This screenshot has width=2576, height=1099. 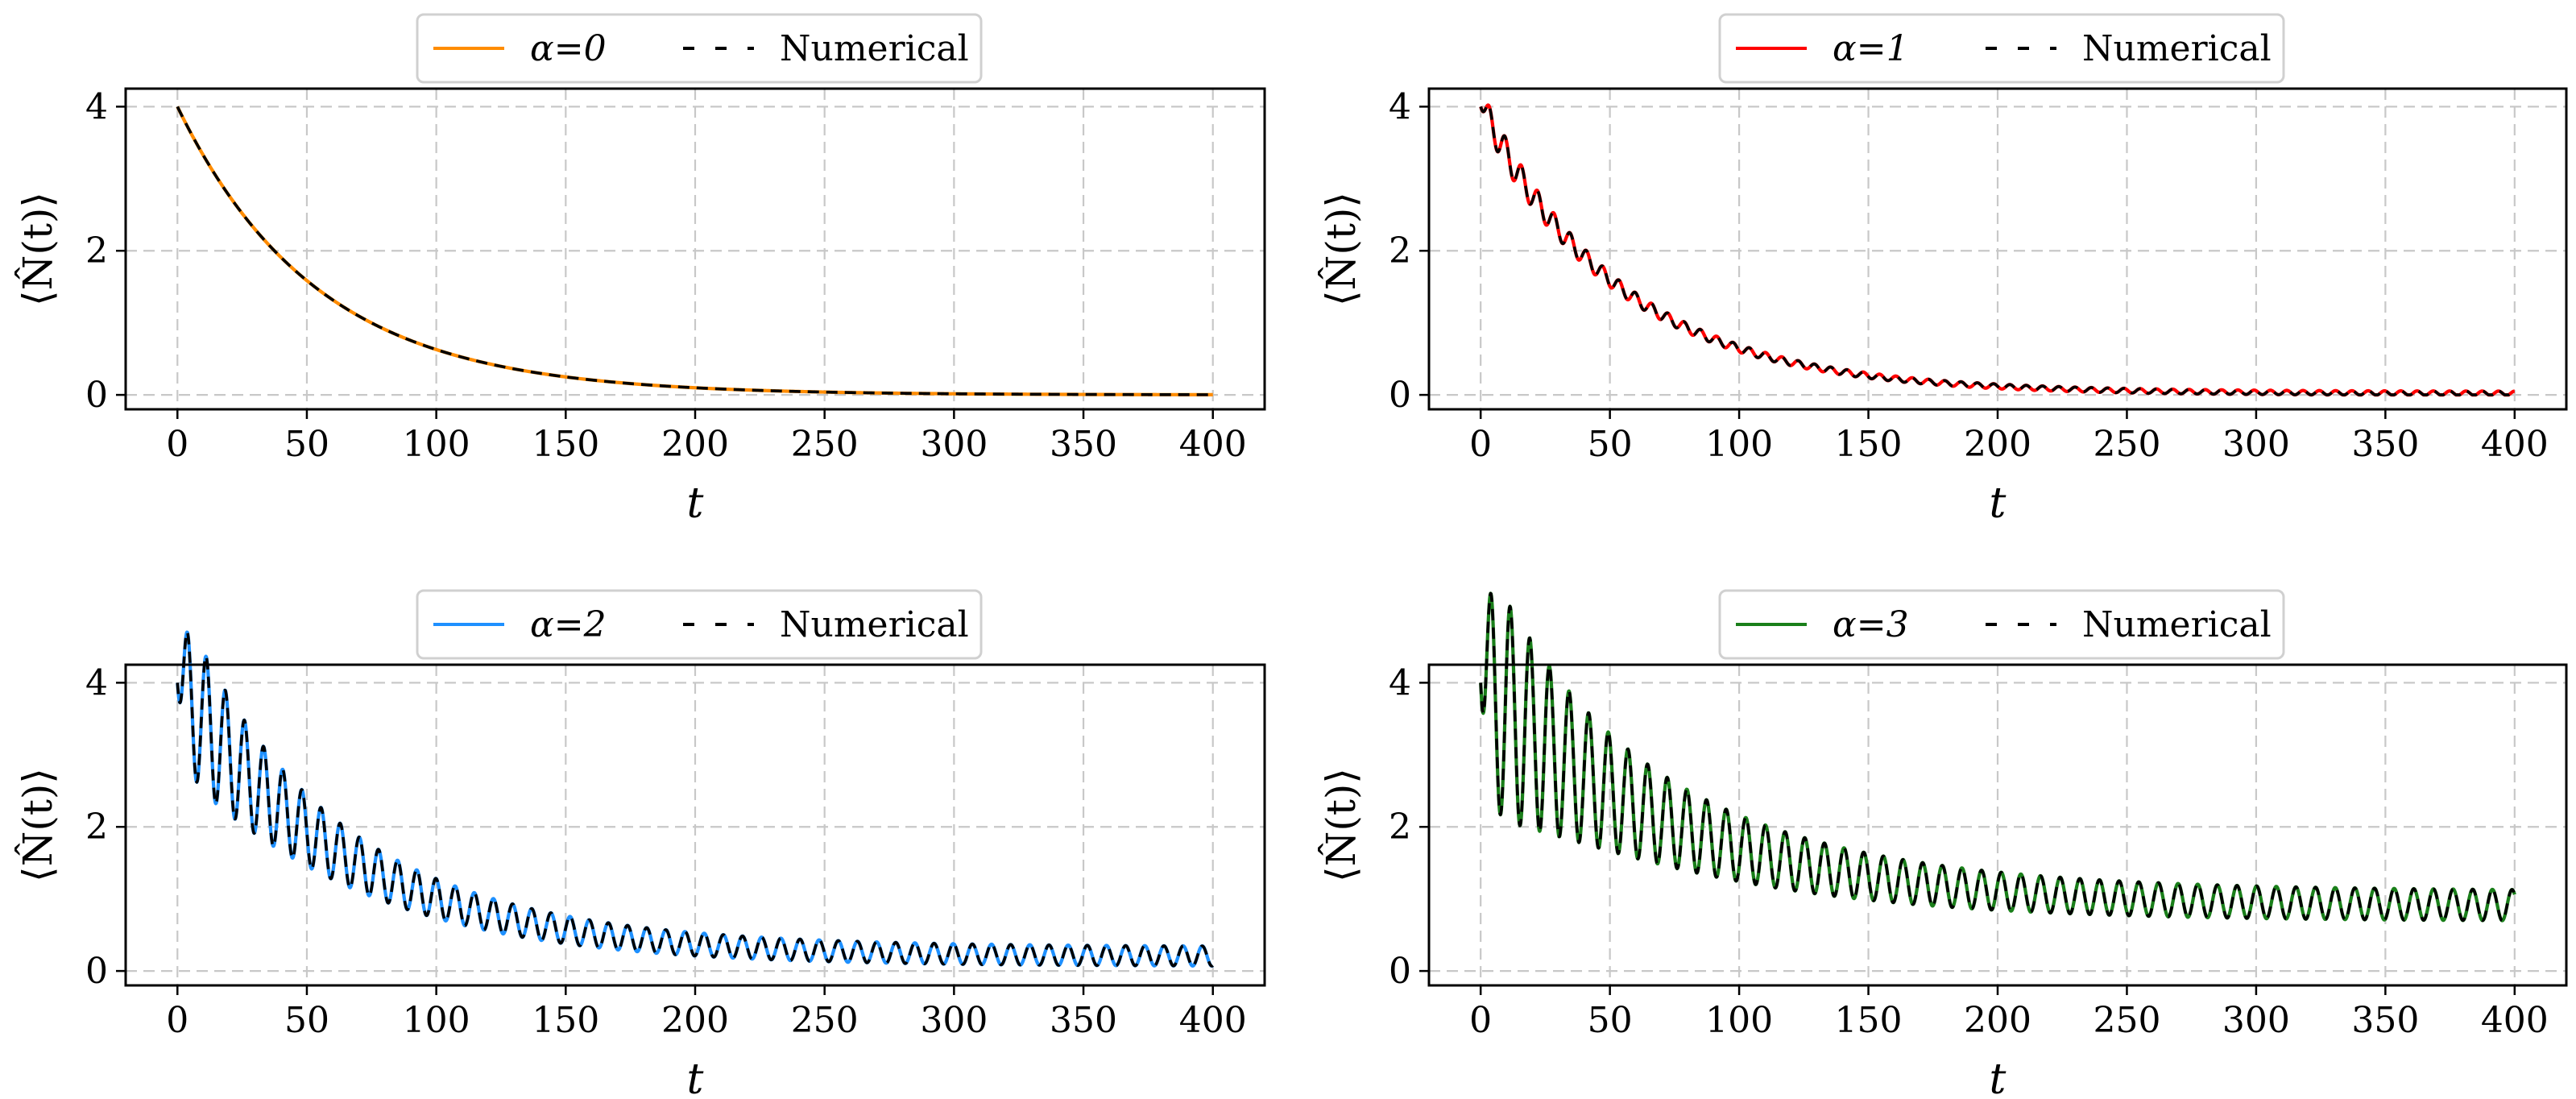 I want to click on legend: α=3 Numerical, so click(x=2001, y=625).